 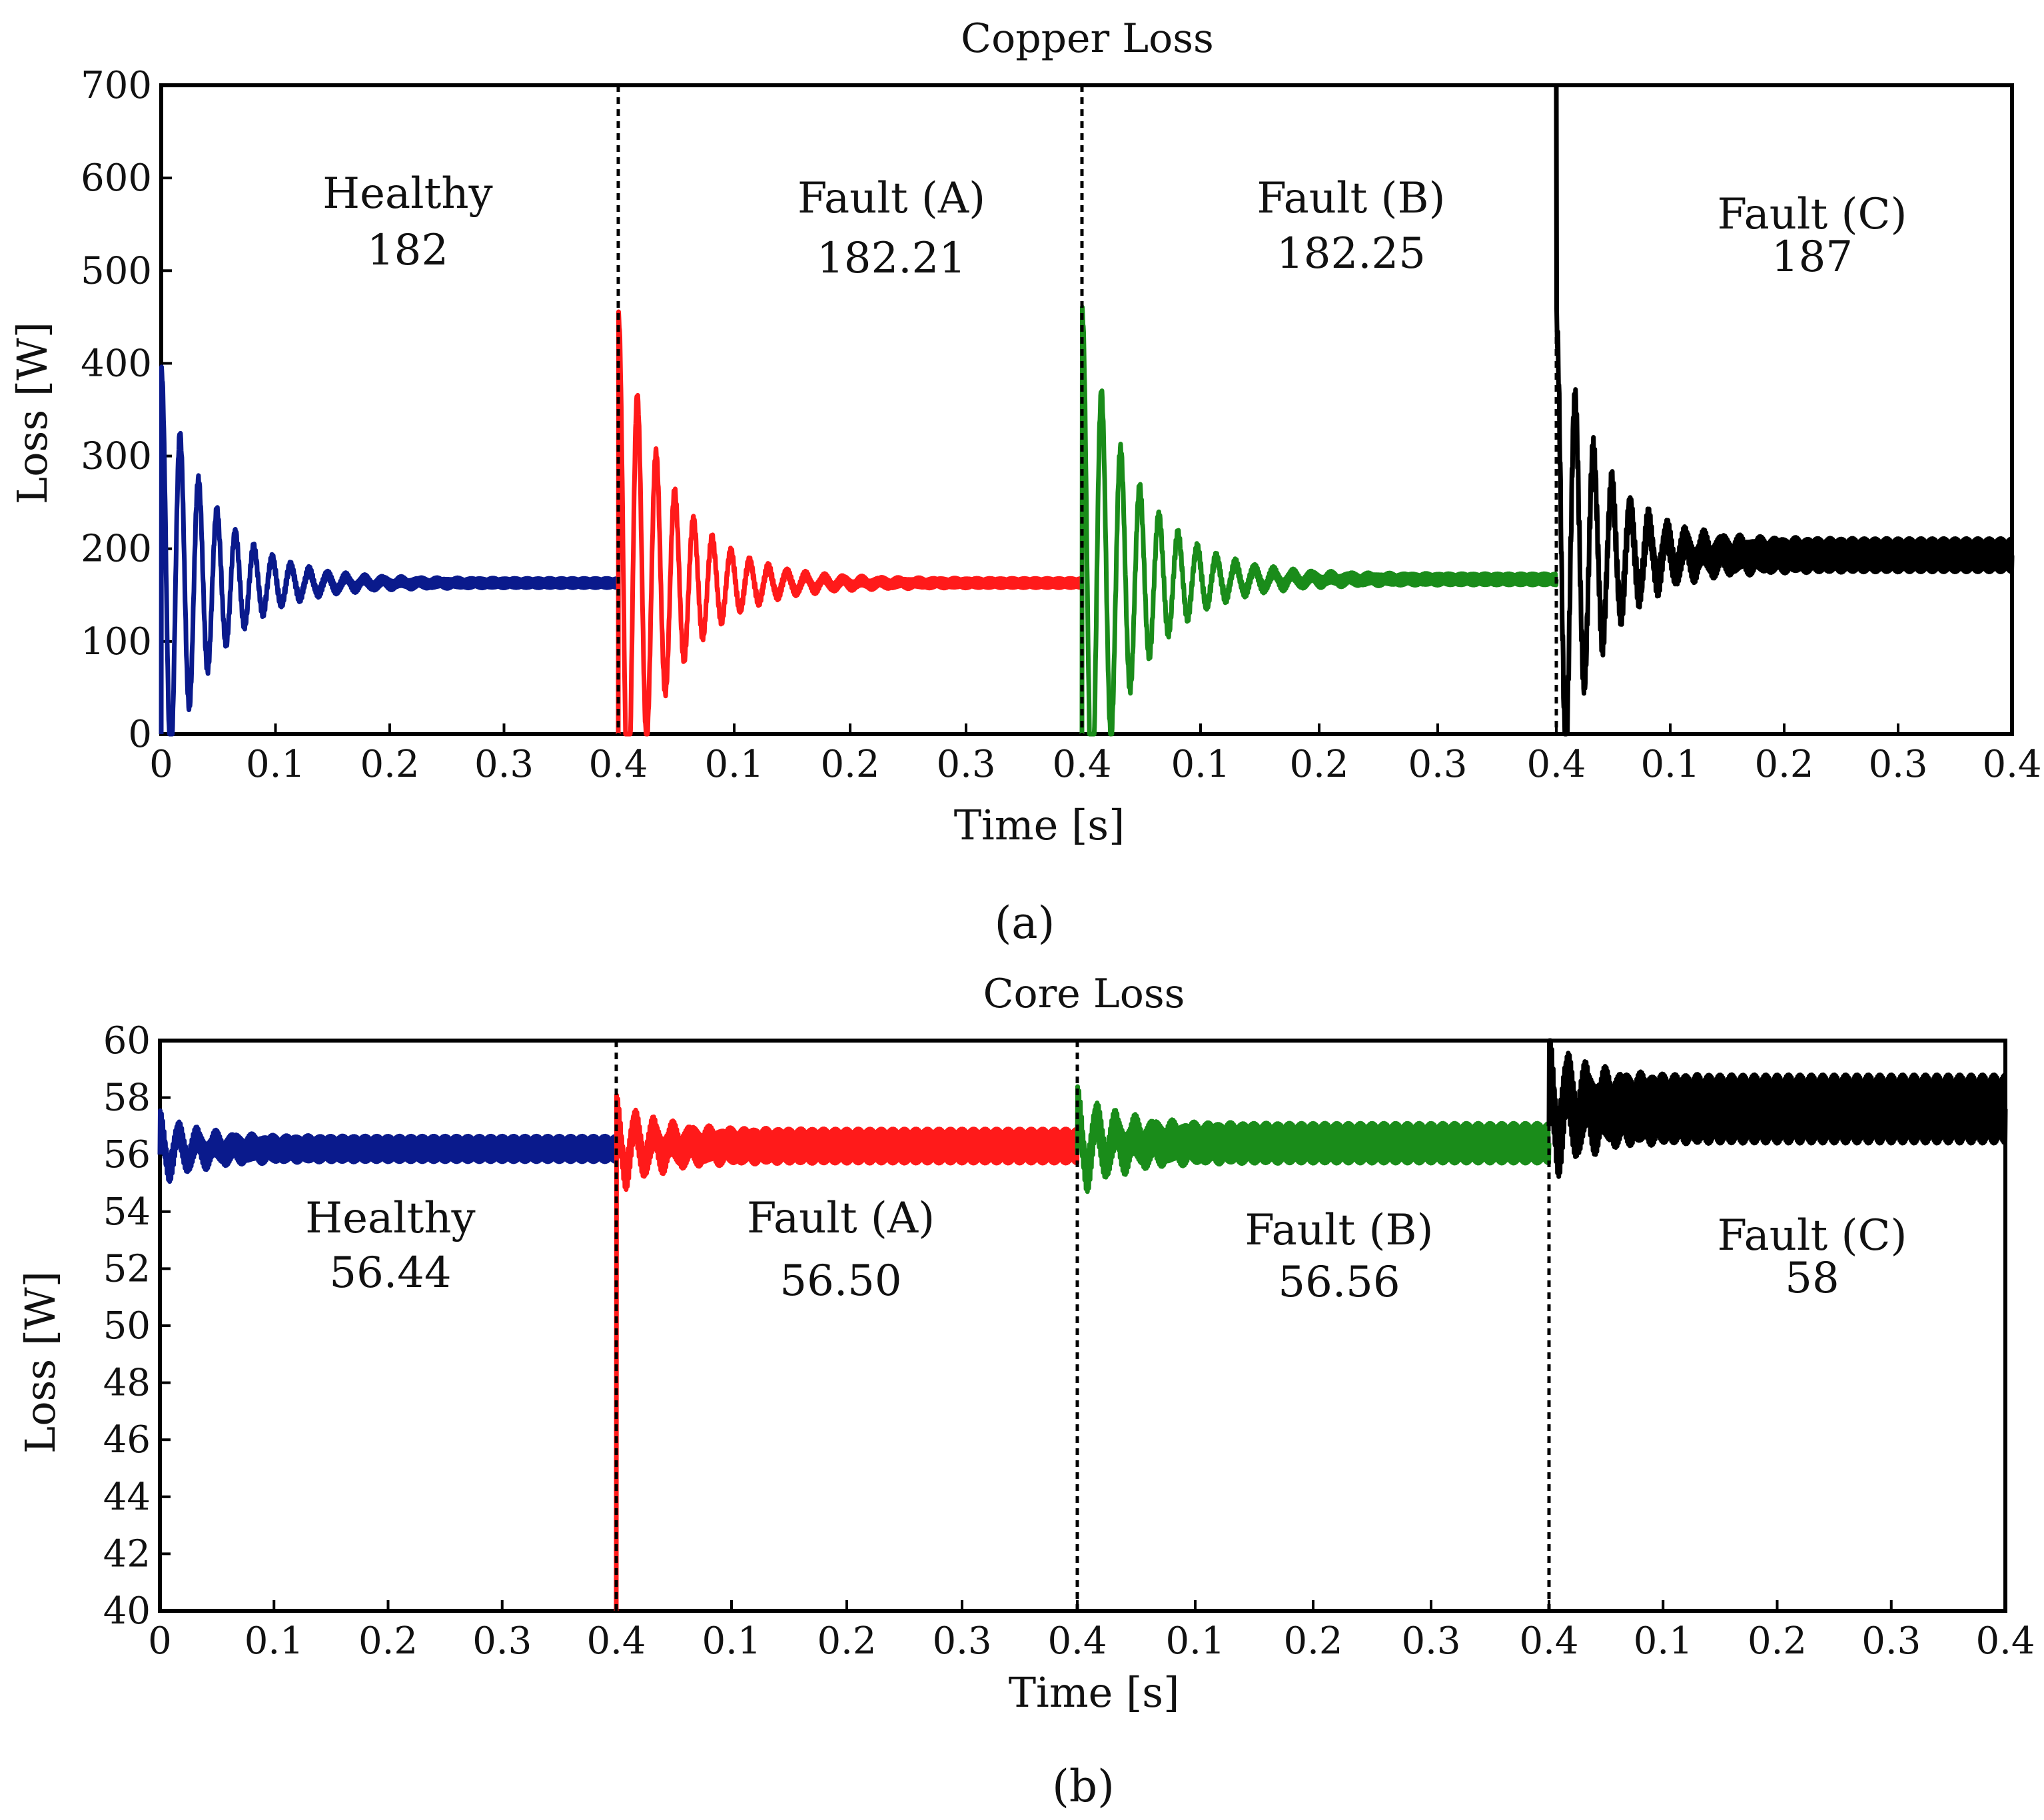 What do you see at coordinates (407, 194) in the screenshot?
I see `copper-segment-name: Healthy` at bounding box center [407, 194].